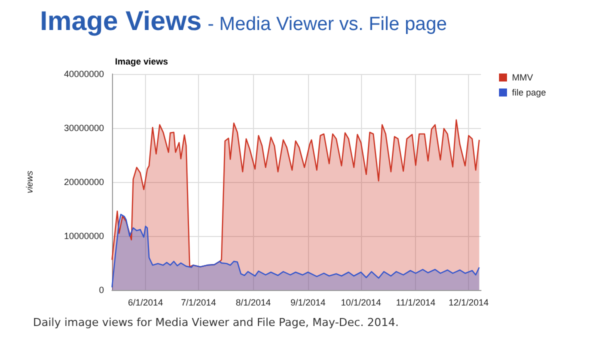 This screenshot has height=338, width=600. What do you see at coordinates (253, 303) in the screenshot?
I see `x-tick-label: 8/1/2014` at bounding box center [253, 303].